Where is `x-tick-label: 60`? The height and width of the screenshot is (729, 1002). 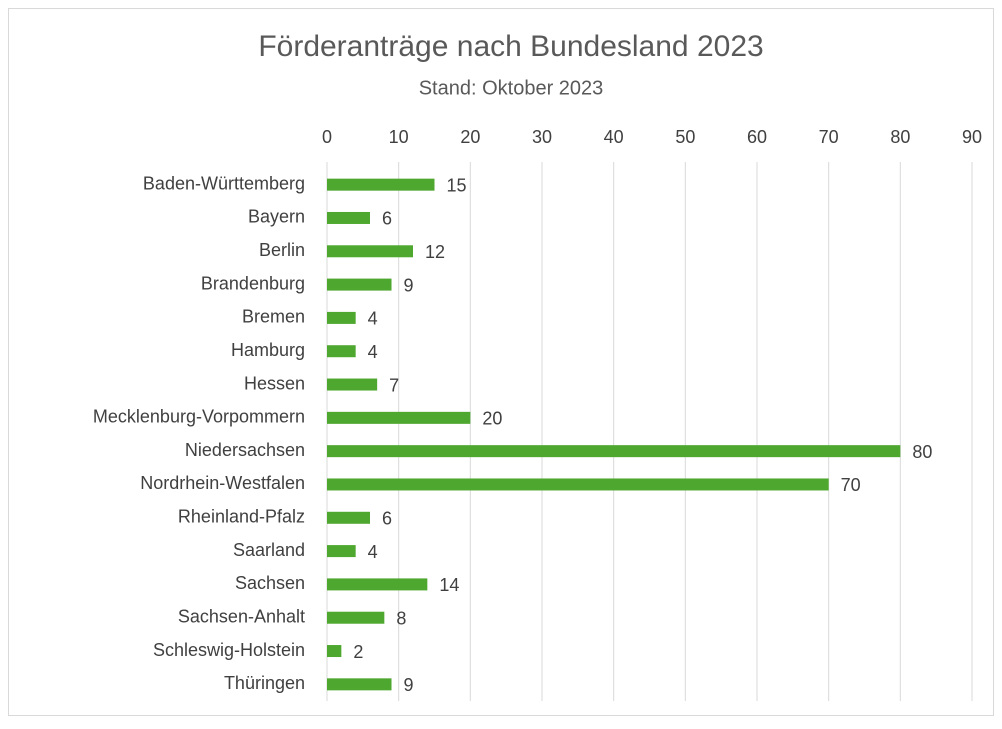 x-tick-label: 60 is located at coordinates (757, 137).